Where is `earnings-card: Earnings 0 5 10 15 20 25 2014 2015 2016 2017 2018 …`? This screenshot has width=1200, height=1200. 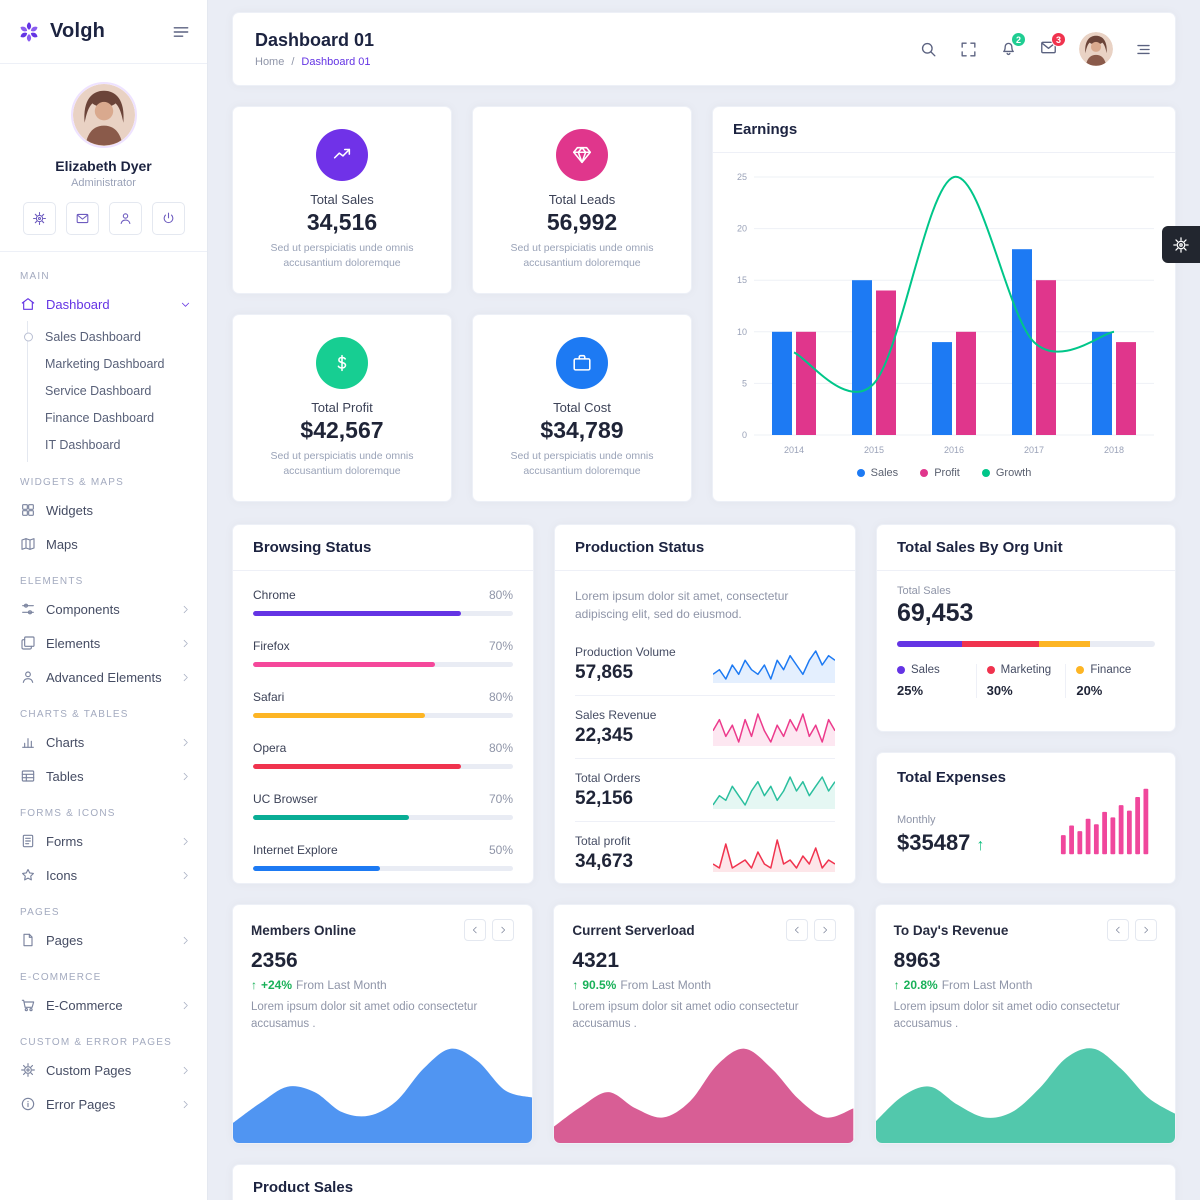 earnings-card: Earnings 0 5 10 15 20 25 2014 2015 2016 2017 2018 … is located at coordinates (944, 304).